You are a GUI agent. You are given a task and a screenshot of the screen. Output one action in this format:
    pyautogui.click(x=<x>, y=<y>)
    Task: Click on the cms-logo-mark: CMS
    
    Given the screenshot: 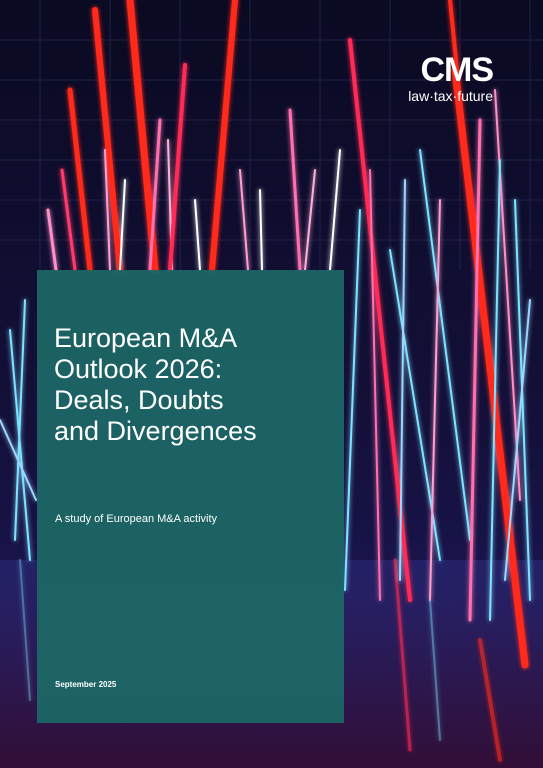 What is the action you would take?
    pyautogui.click(x=457, y=70)
    